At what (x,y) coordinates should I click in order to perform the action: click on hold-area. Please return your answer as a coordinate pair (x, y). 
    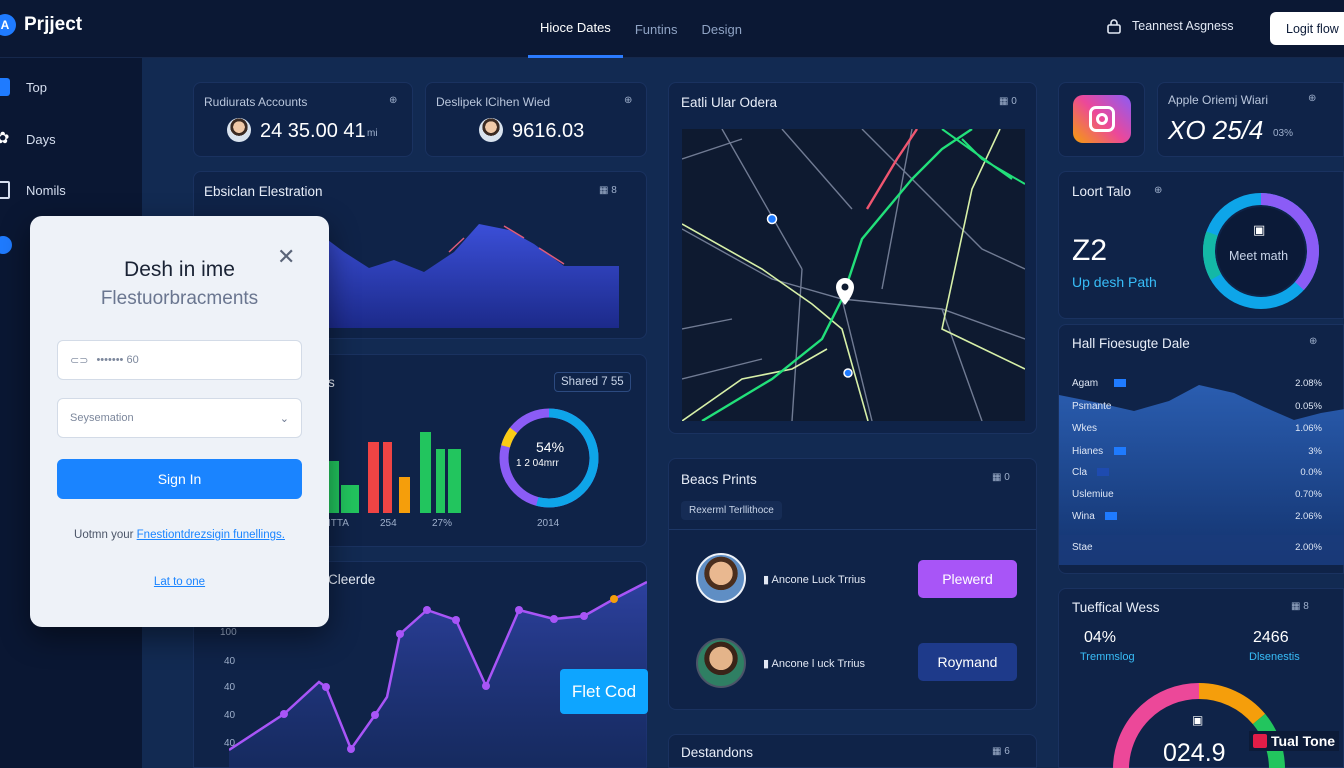
    Looking at the image, I should click on (1201, 475).